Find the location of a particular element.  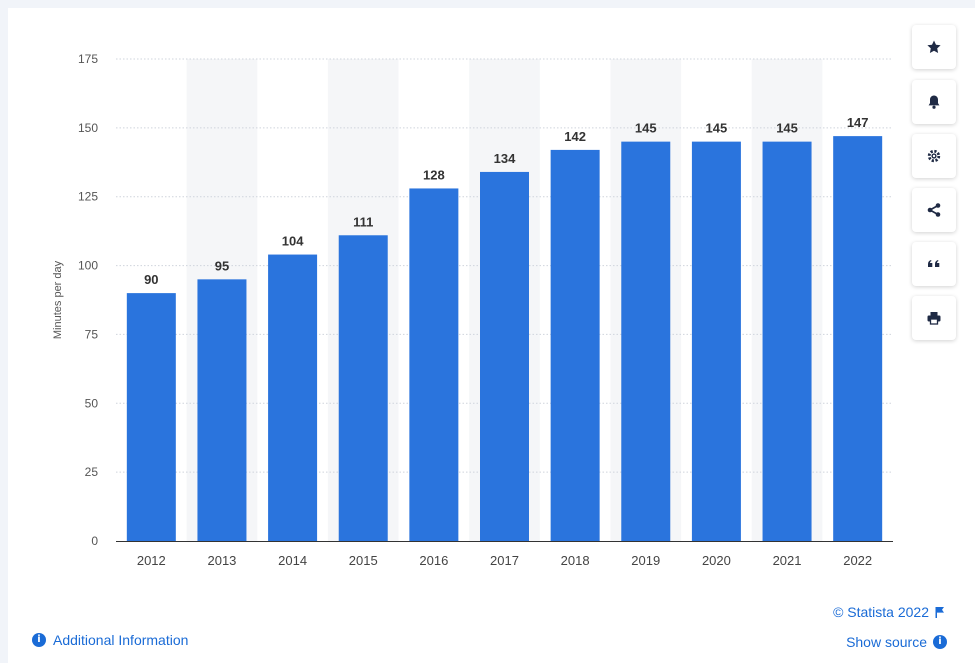

settings-button is located at coordinates (934, 156).